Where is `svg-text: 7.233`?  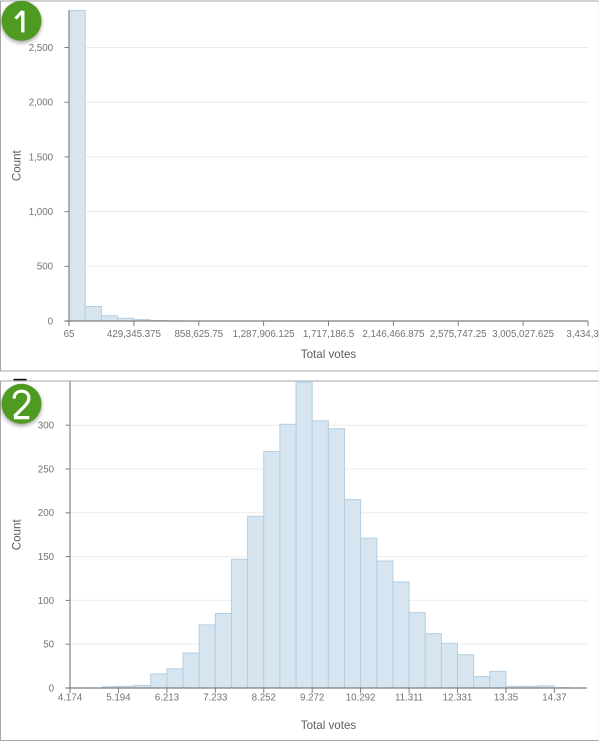
svg-text: 7.233 is located at coordinates (215, 697).